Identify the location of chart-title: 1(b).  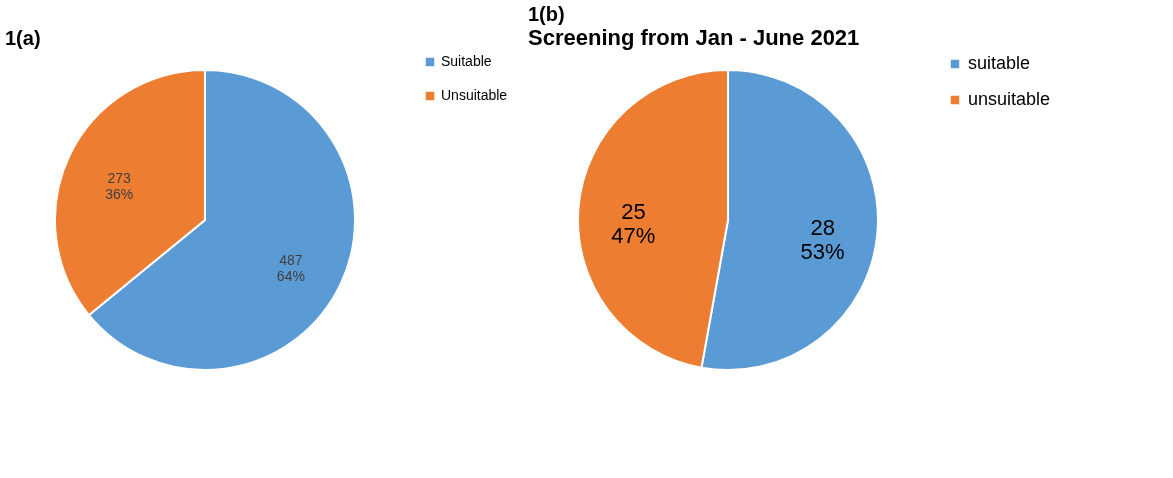
(546, 14).